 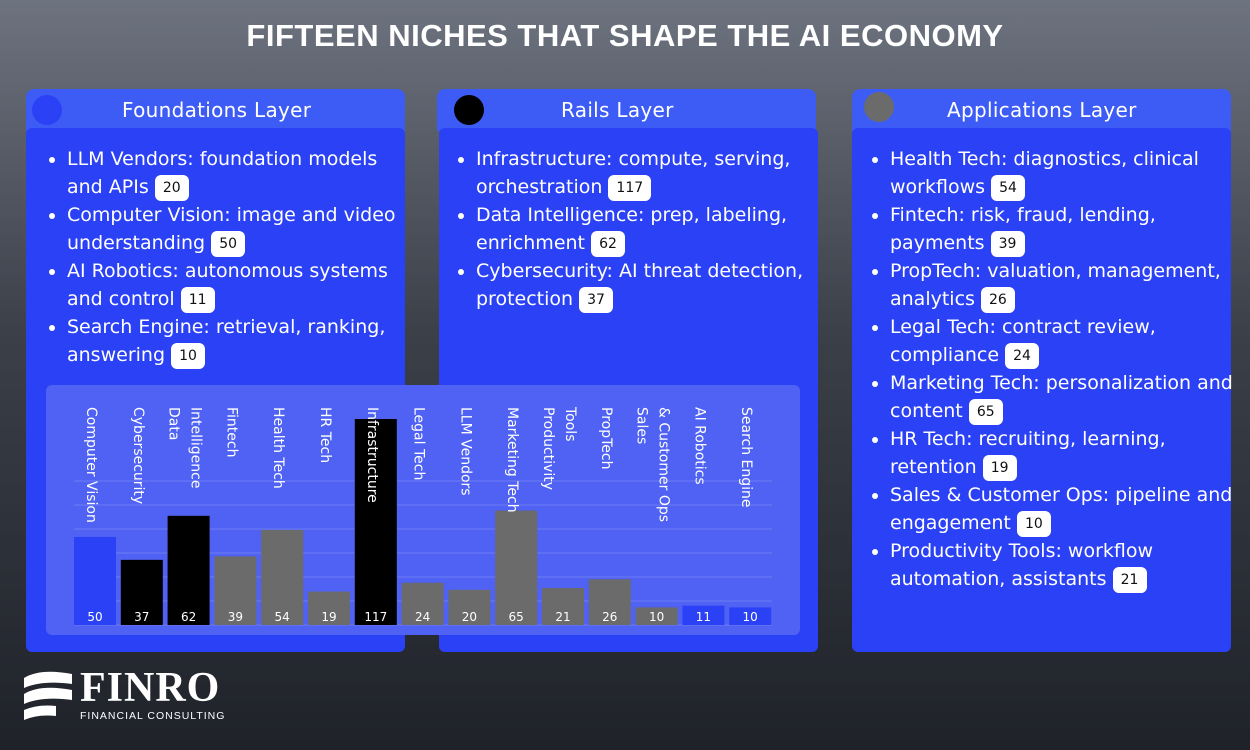 I want to click on bar-value-label: 117, so click(x=375, y=617).